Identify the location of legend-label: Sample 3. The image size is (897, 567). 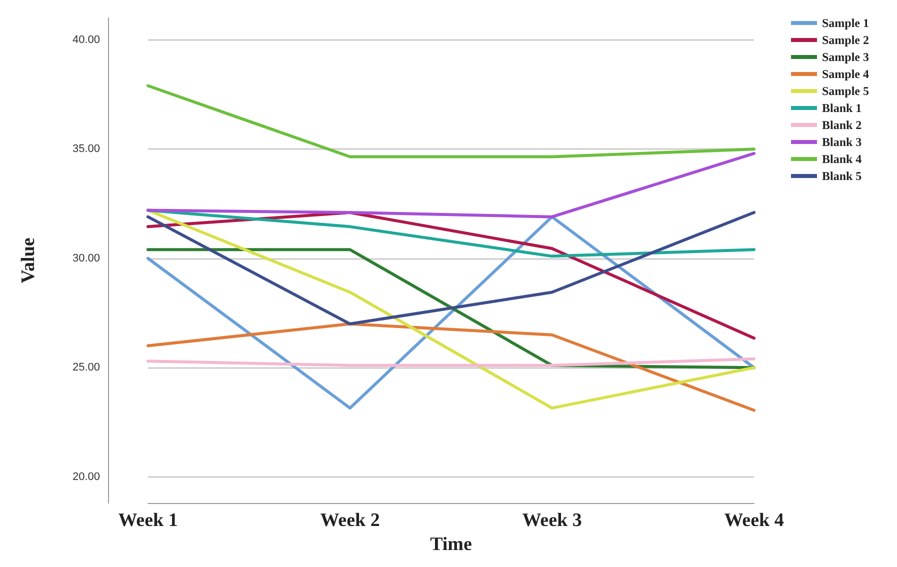
(846, 57).